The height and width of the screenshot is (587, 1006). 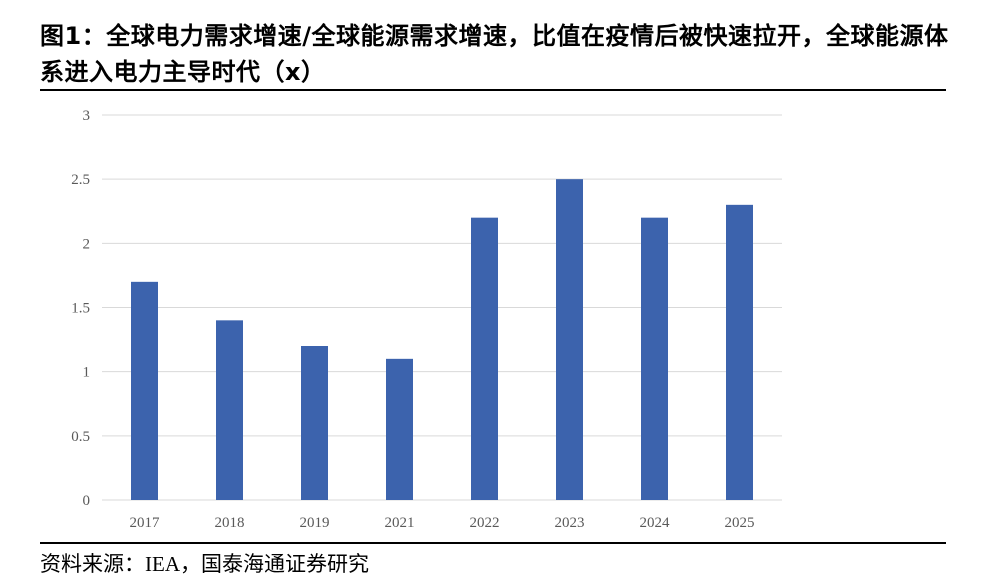 I want to click on y-tick-label: 1.5, so click(x=80, y=309).